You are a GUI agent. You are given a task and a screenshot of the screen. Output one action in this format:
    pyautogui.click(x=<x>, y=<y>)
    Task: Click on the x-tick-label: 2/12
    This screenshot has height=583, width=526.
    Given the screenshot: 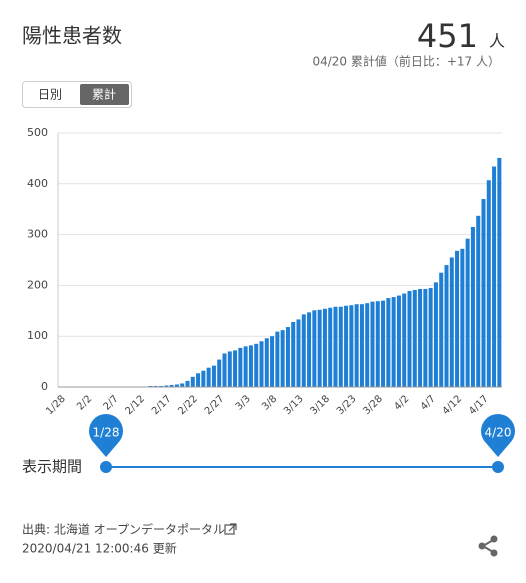 What is the action you would take?
    pyautogui.click(x=136, y=405)
    